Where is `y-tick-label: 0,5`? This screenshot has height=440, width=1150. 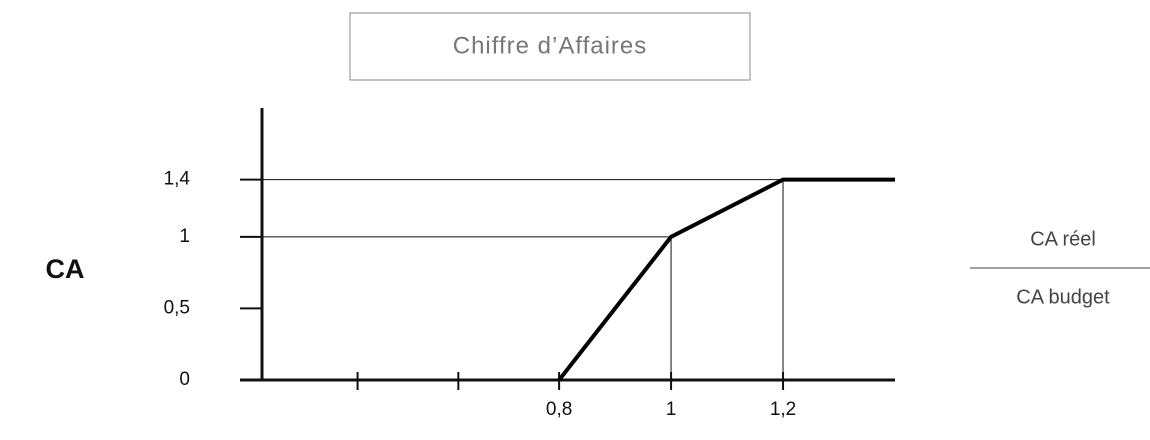
y-tick-label: 0,5 is located at coordinates (177, 307).